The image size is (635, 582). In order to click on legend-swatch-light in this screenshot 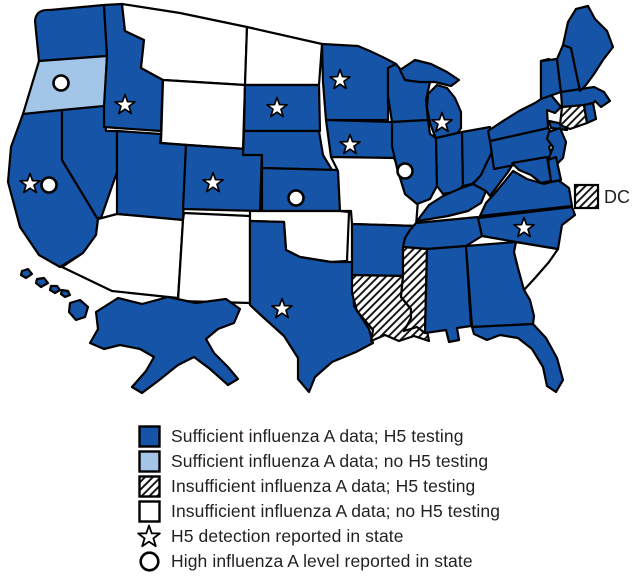, I will do `click(149, 461)`.